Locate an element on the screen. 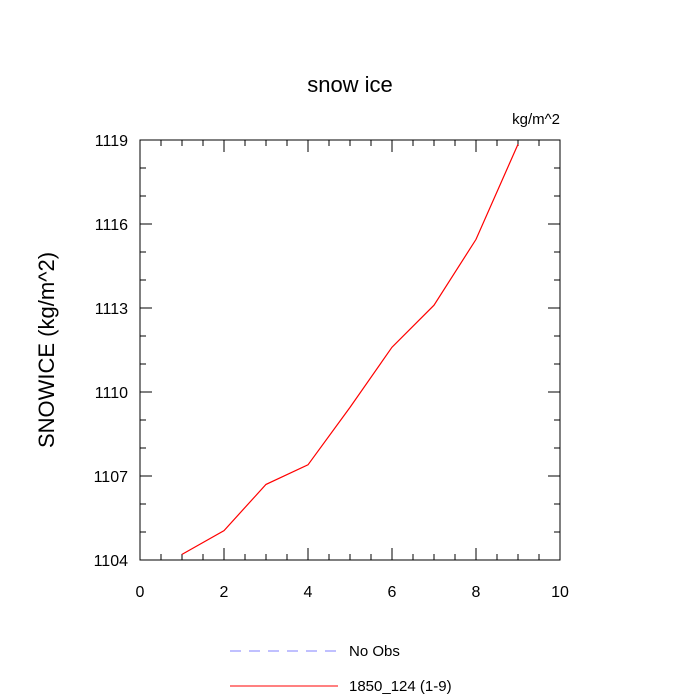 This screenshot has width=700, height=700. x-tick-label: 0 is located at coordinates (140, 592).